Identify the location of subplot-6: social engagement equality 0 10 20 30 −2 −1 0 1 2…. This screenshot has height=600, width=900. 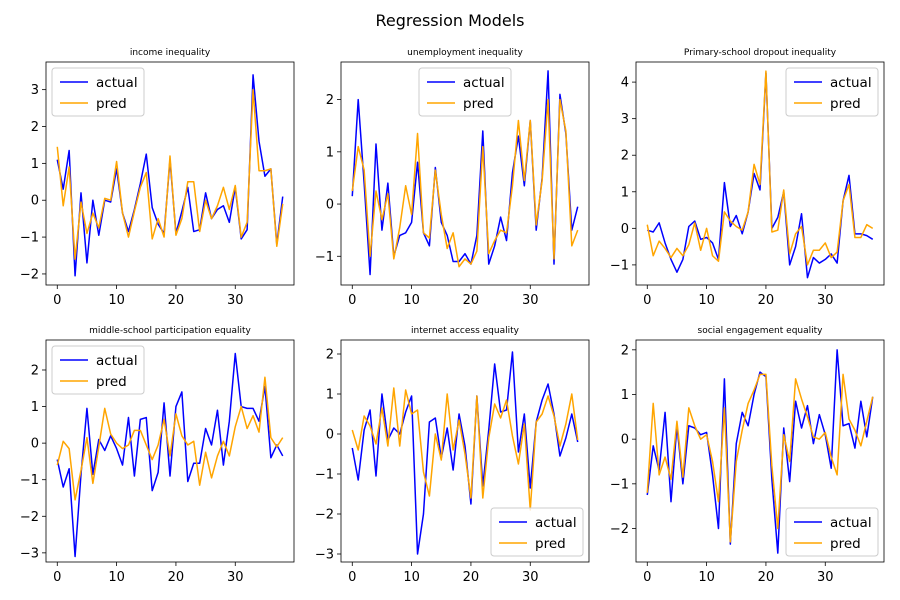
(747, 455).